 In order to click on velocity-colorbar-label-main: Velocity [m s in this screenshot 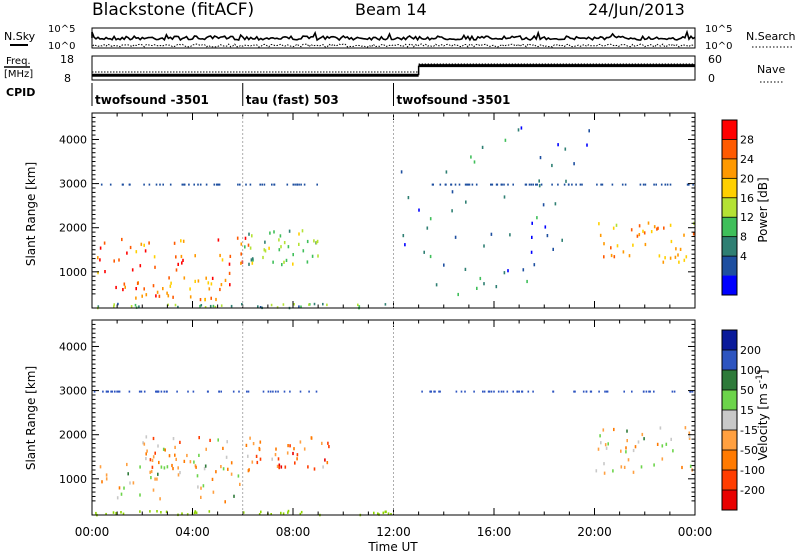, I will do `click(763, 421)`.